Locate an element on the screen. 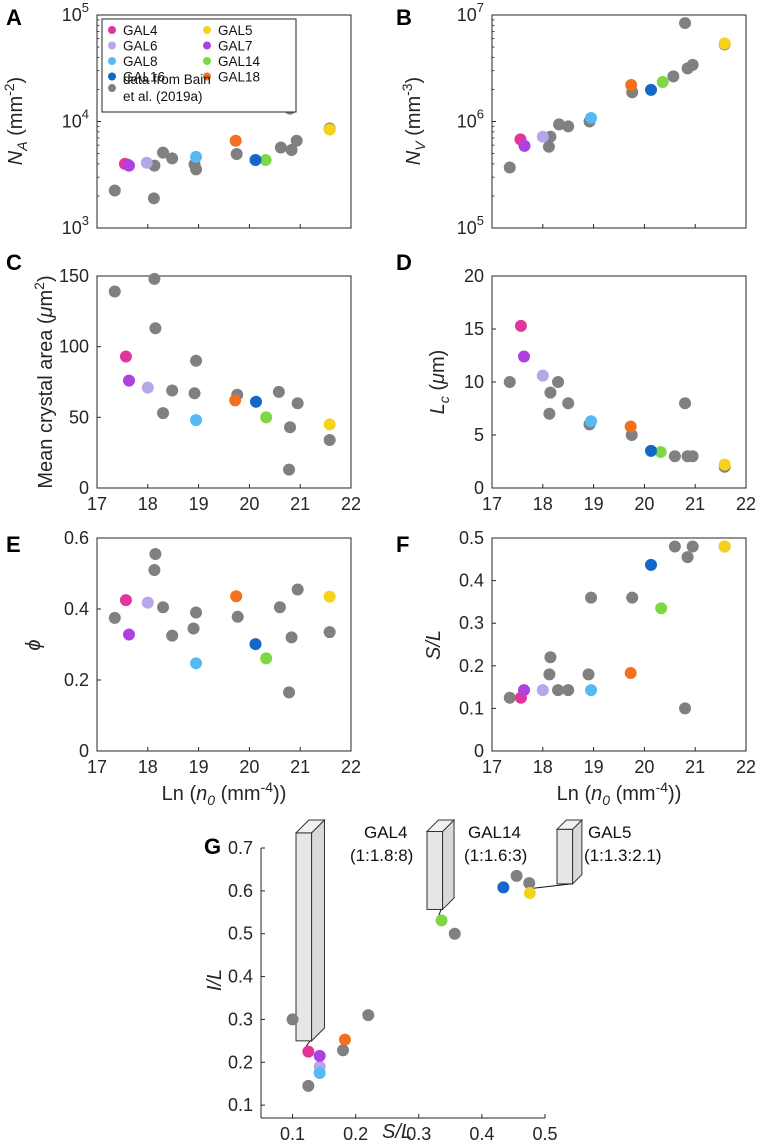  x-axis-label-g: S/L is located at coordinates (397, 1131).